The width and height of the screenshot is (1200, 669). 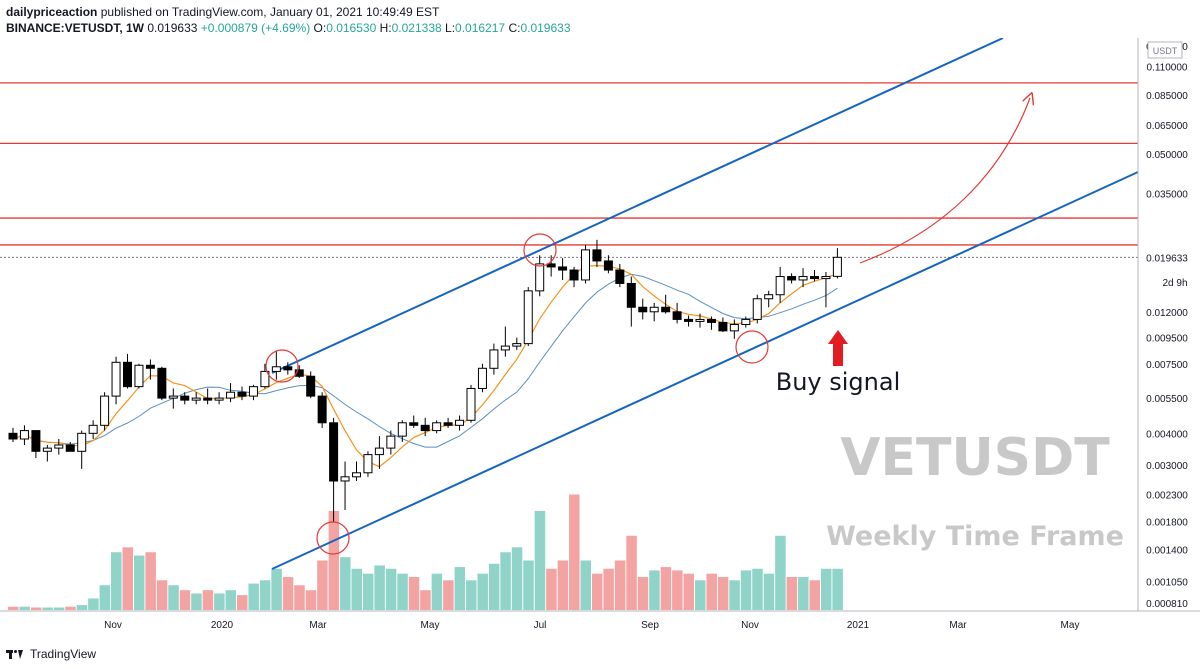 What do you see at coordinates (1167, 339) in the screenshot?
I see `price-tick-label: 0.009500` at bounding box center [1167, 339].